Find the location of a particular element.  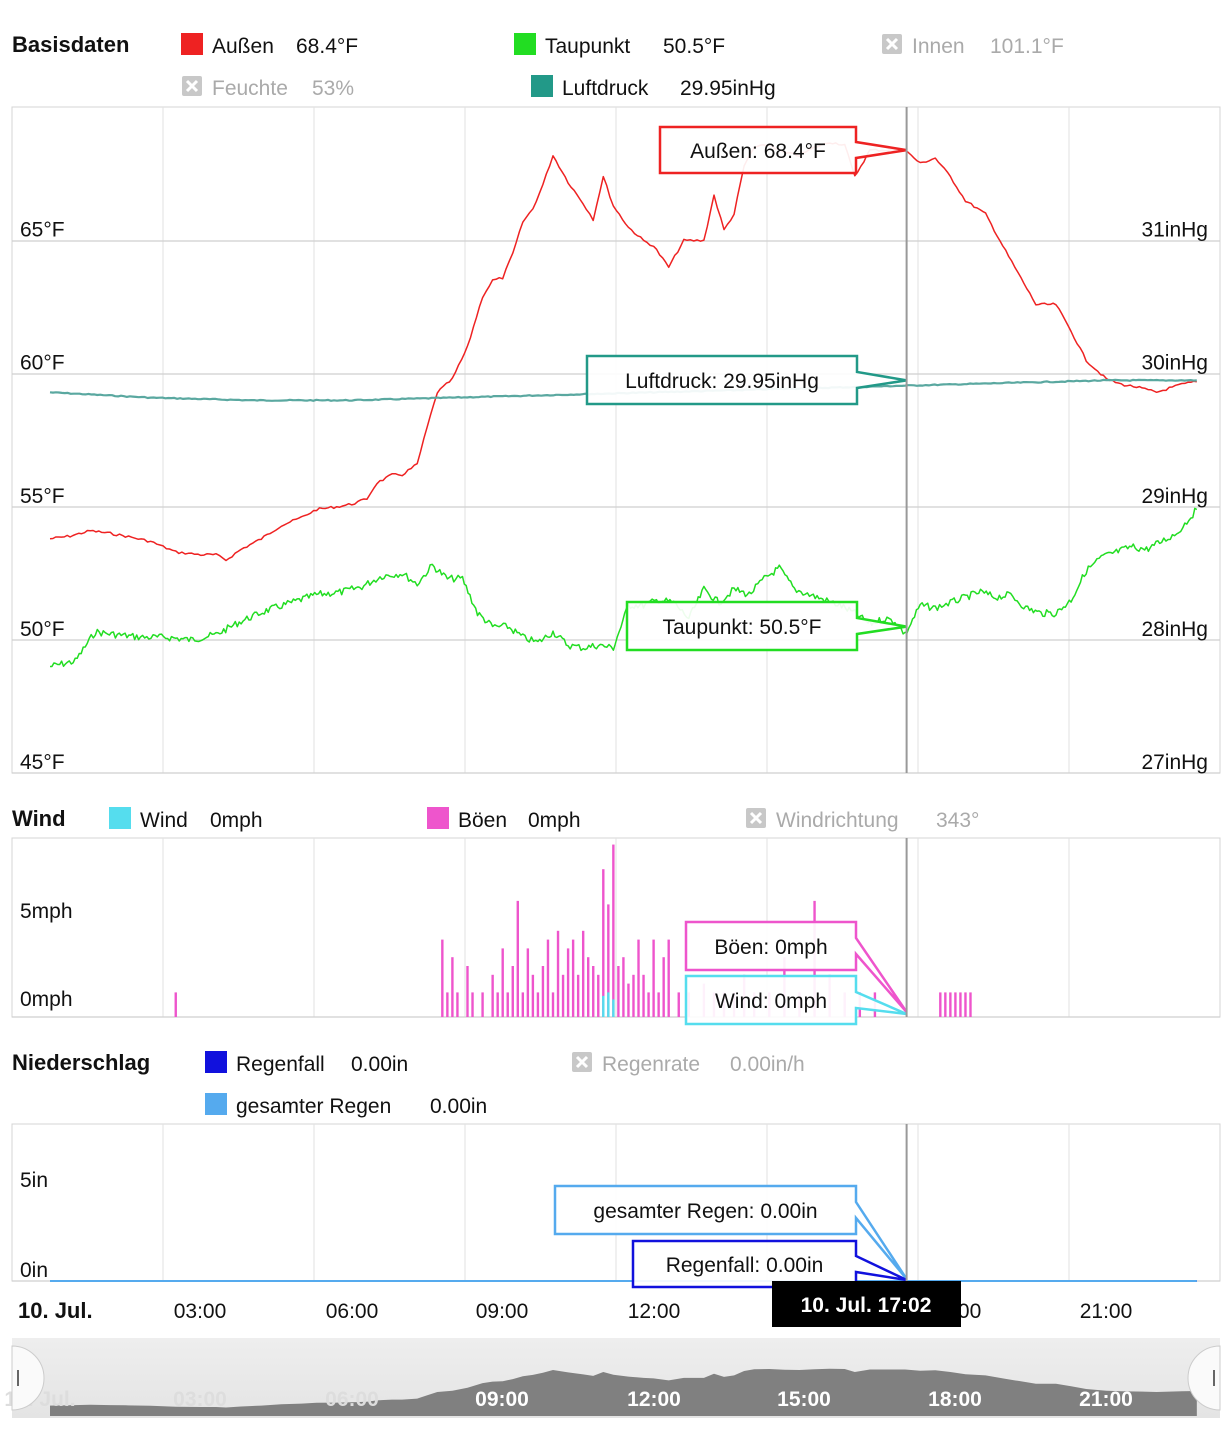

navigator-label: 03:00 is located at coordinates (200, 1399).